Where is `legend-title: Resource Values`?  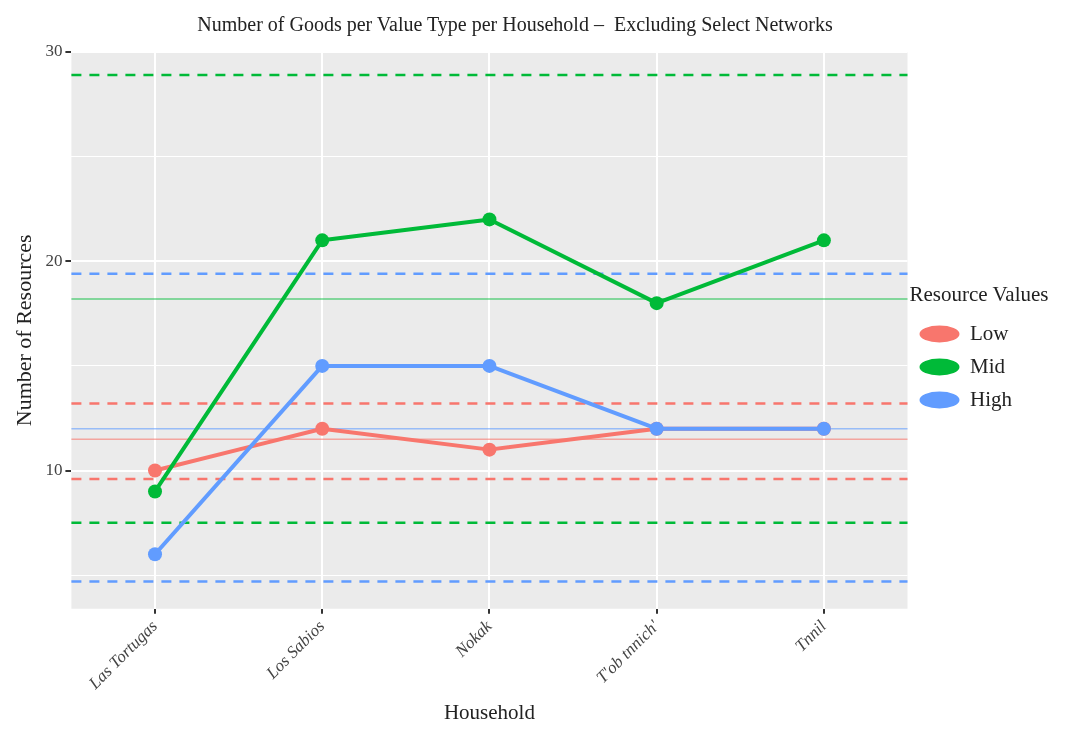 legend-title: Resource Values is located at coordinates (979, 293).